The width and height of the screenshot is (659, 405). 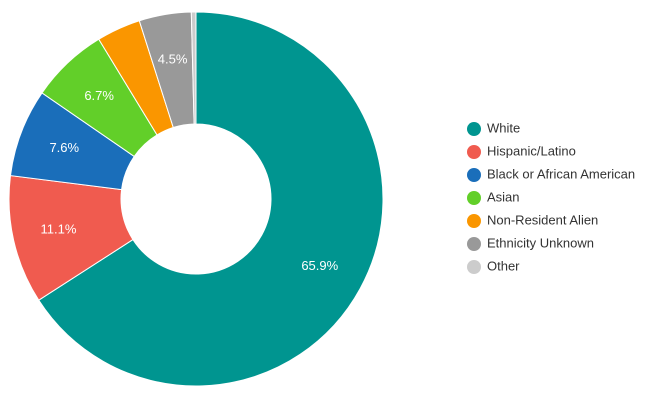 I want to click on slice-label: 65.9%, so click(x=319, y=265).